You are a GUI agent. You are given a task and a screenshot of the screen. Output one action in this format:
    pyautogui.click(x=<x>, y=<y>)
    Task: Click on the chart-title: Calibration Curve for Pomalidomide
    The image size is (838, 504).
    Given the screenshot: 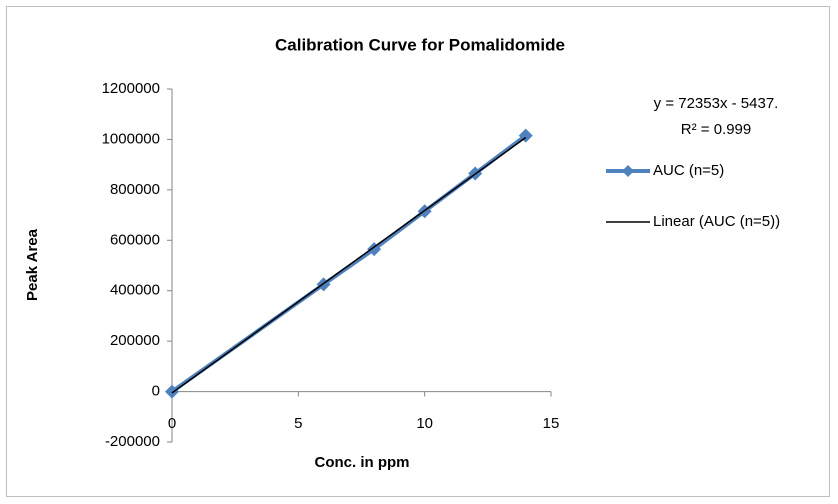 What is the action you would take?
    pyautogui.click(x=420, y=44)
    